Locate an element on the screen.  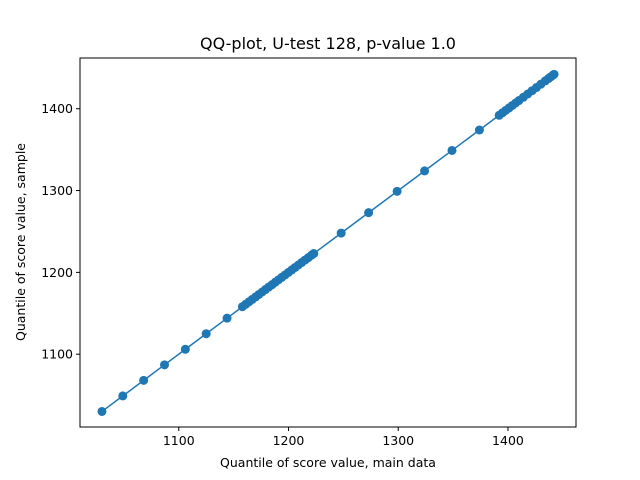
x-axis-ticks: 1100 1200 1300 1400 is located at coordinates (343, 437).